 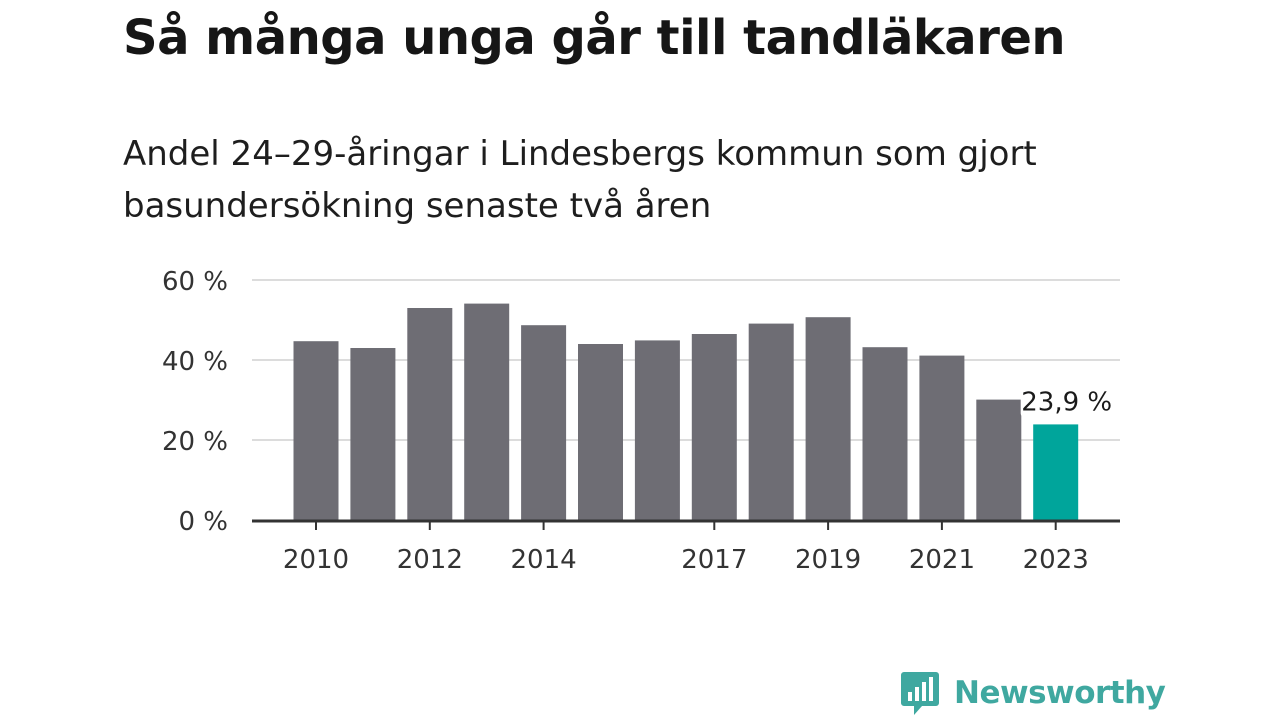 I want to click on bar-2023, so click(x=1056, y=472).